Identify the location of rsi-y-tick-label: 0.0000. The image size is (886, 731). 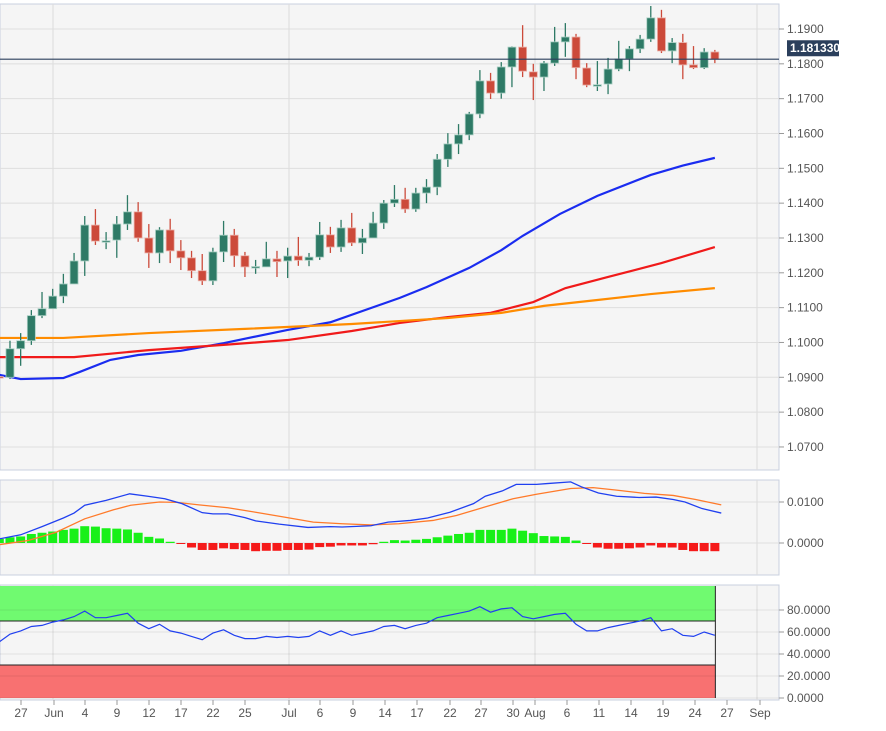
(805, 698).